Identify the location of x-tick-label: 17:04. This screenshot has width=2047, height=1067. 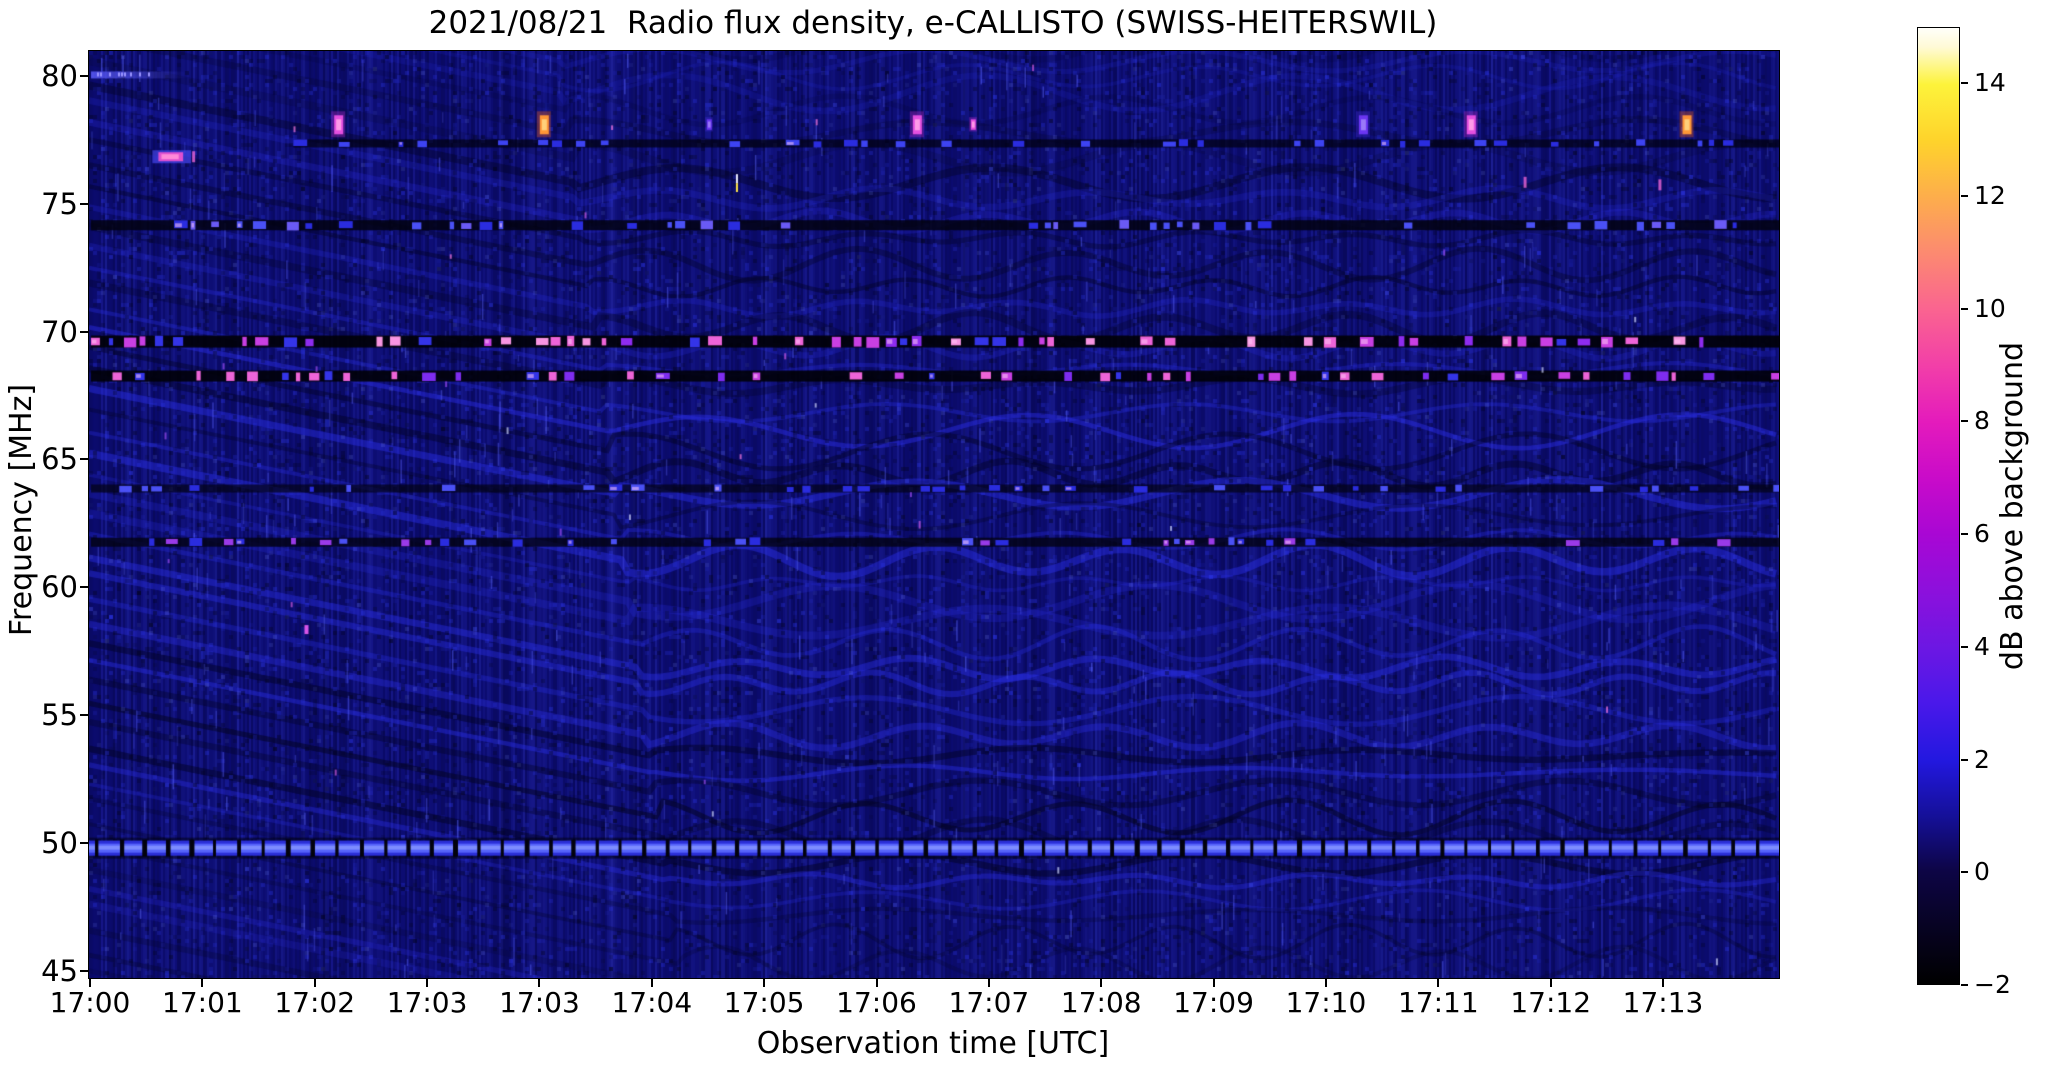
(652, 1002).